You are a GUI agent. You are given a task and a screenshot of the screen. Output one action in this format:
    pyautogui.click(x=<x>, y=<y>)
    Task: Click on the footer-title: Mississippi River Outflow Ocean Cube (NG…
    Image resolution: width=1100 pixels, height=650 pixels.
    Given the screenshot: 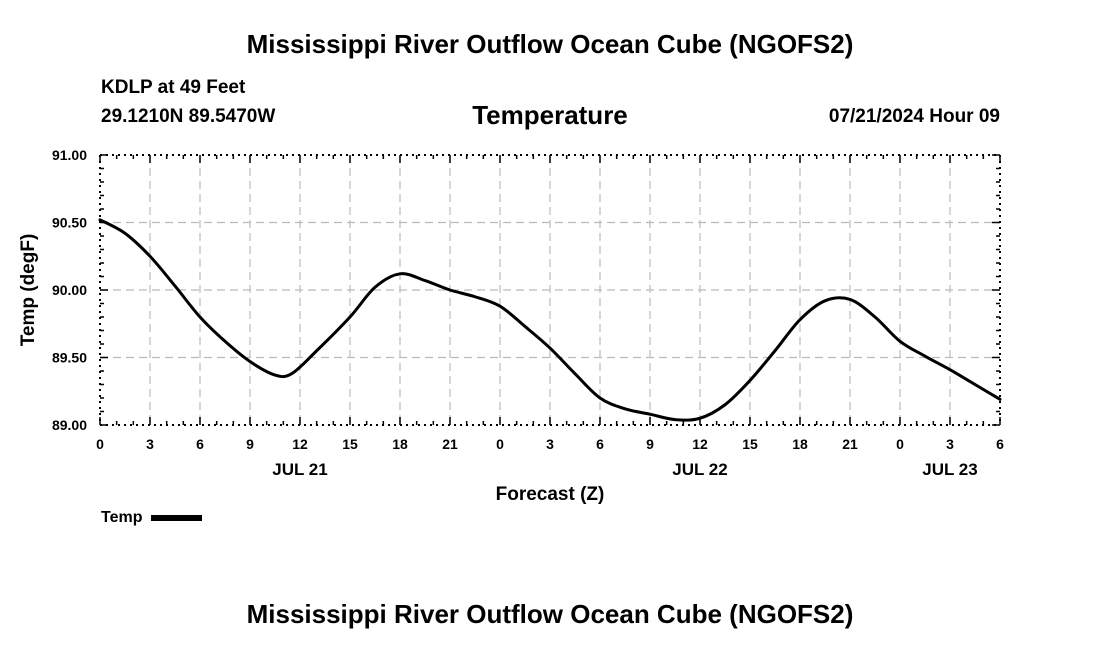 What is the action you would take?
    pyautogui.click(x=550, y=614)
    